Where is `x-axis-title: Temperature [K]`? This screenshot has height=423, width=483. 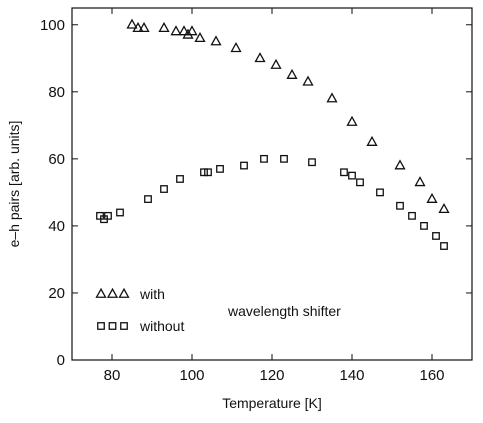
x-axis-title: Temperature [K] is located at coordinates (272, 403).